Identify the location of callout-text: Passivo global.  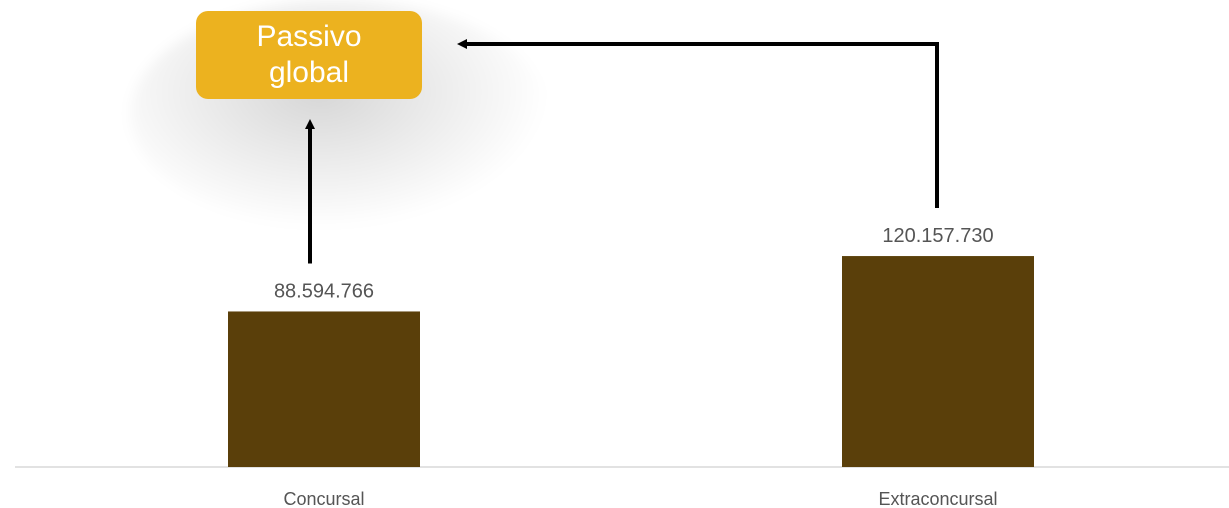
(309, 54).